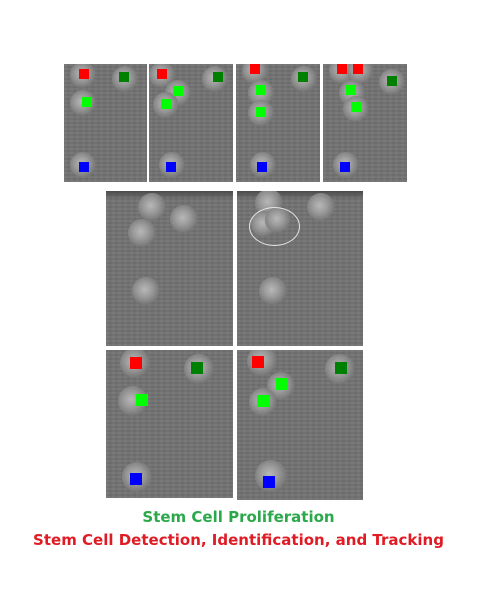  What do you see at coordinates (274, 226) in the screenshot?
I see `dividing-cell-outline` at bounding box center [274, 226].